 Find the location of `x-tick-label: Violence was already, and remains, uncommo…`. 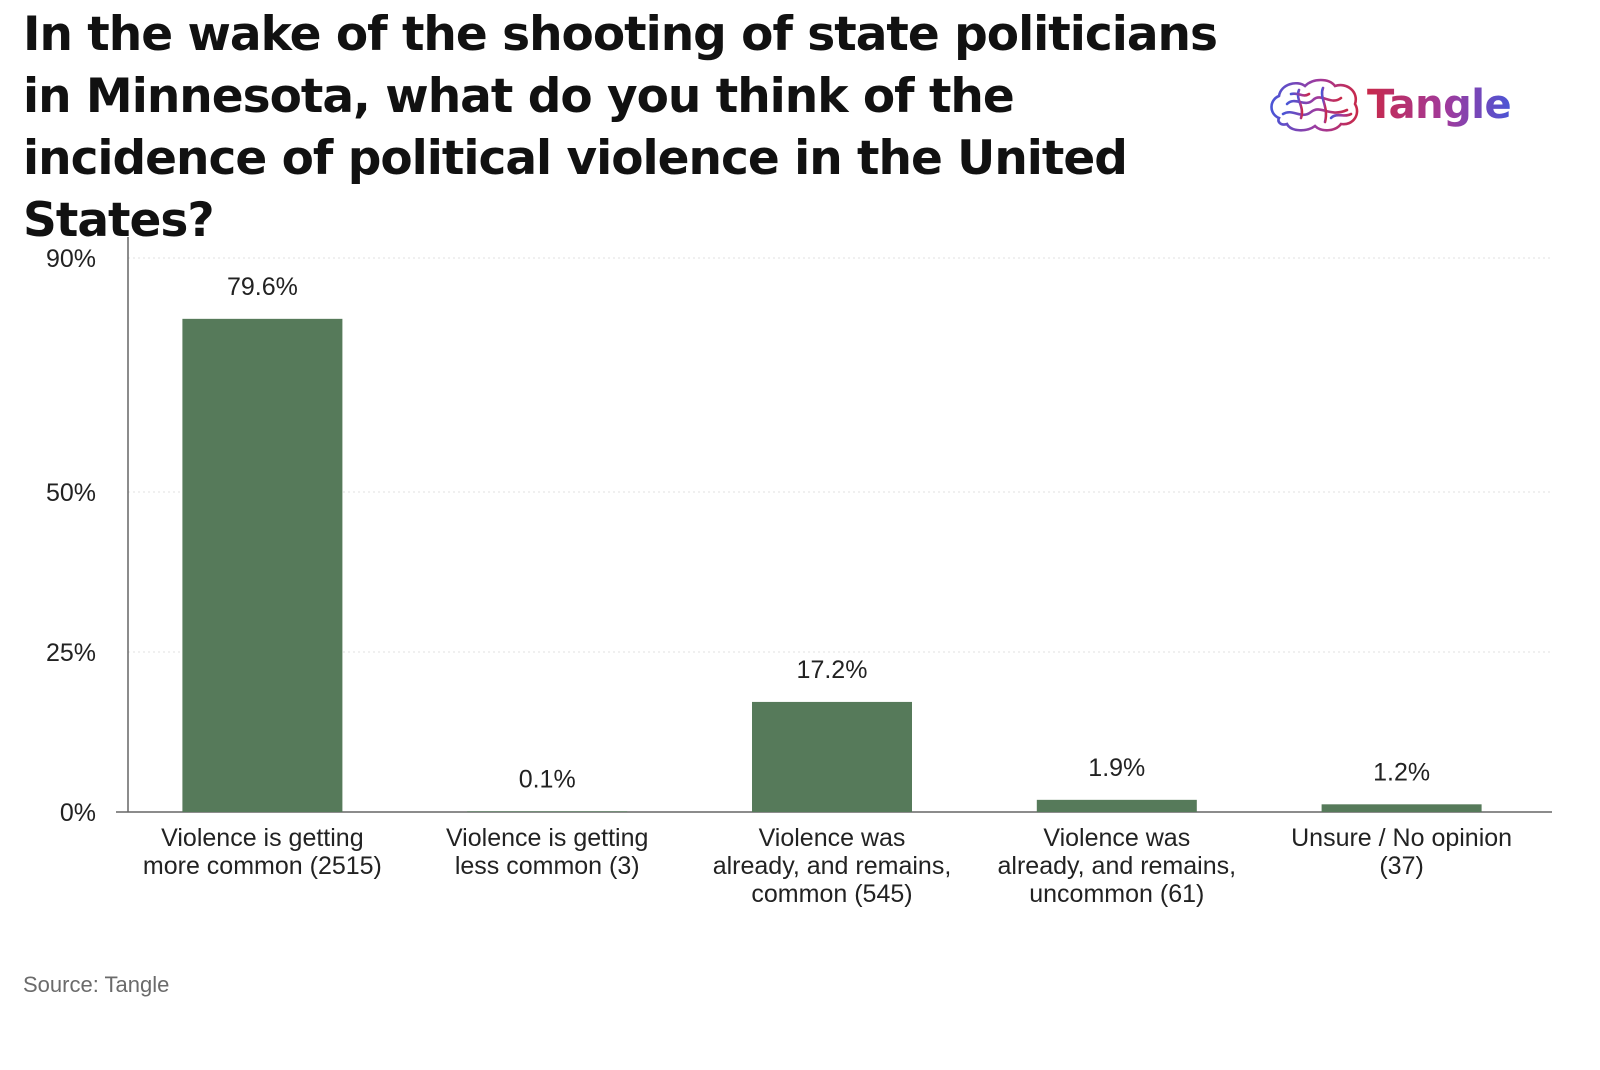

x-tick-label: Violence was already, and remains, uncommo… is located at coordinates (1117, 866).